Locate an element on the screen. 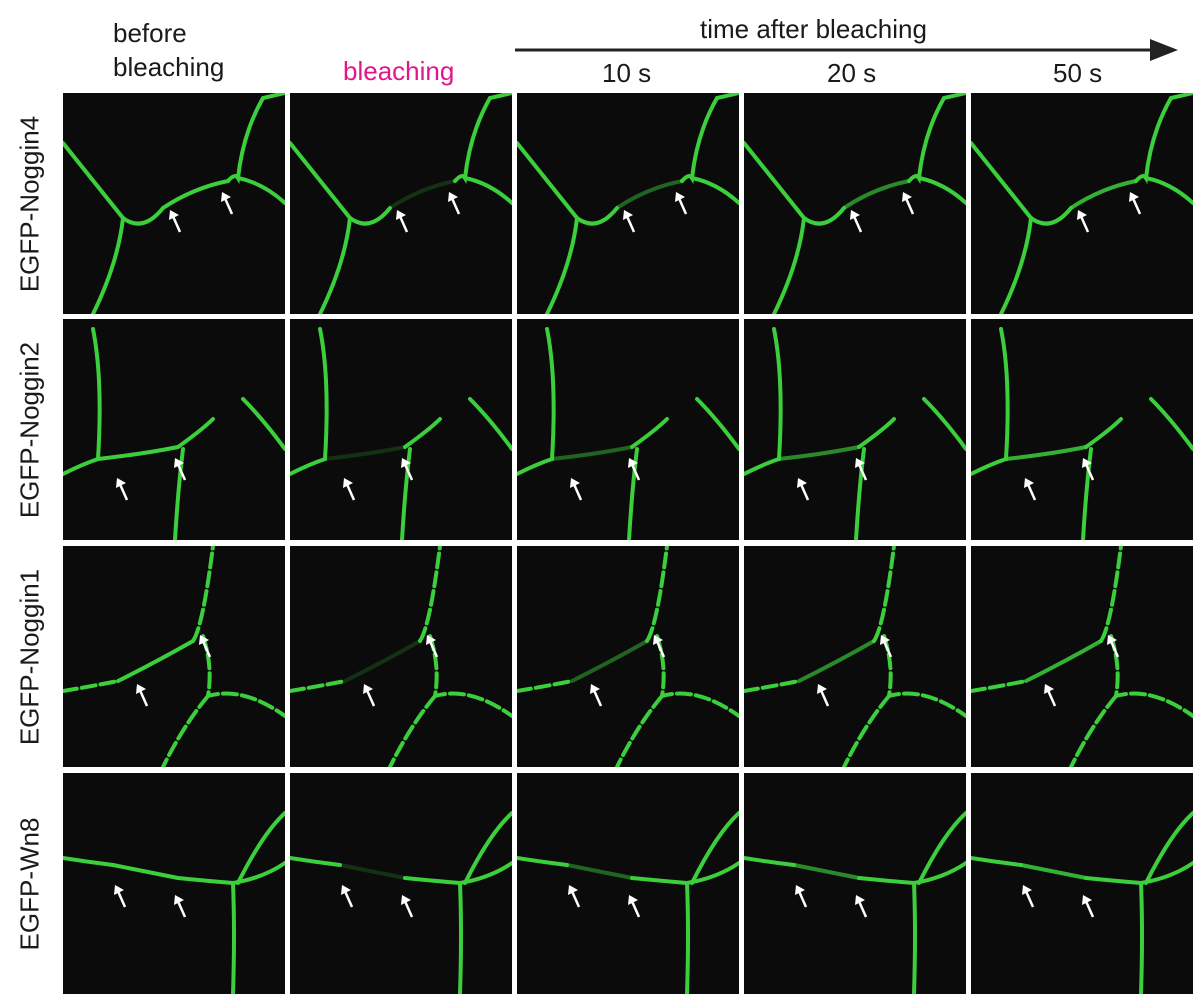  column-header: bleaching is located at coordinates (399, 71).